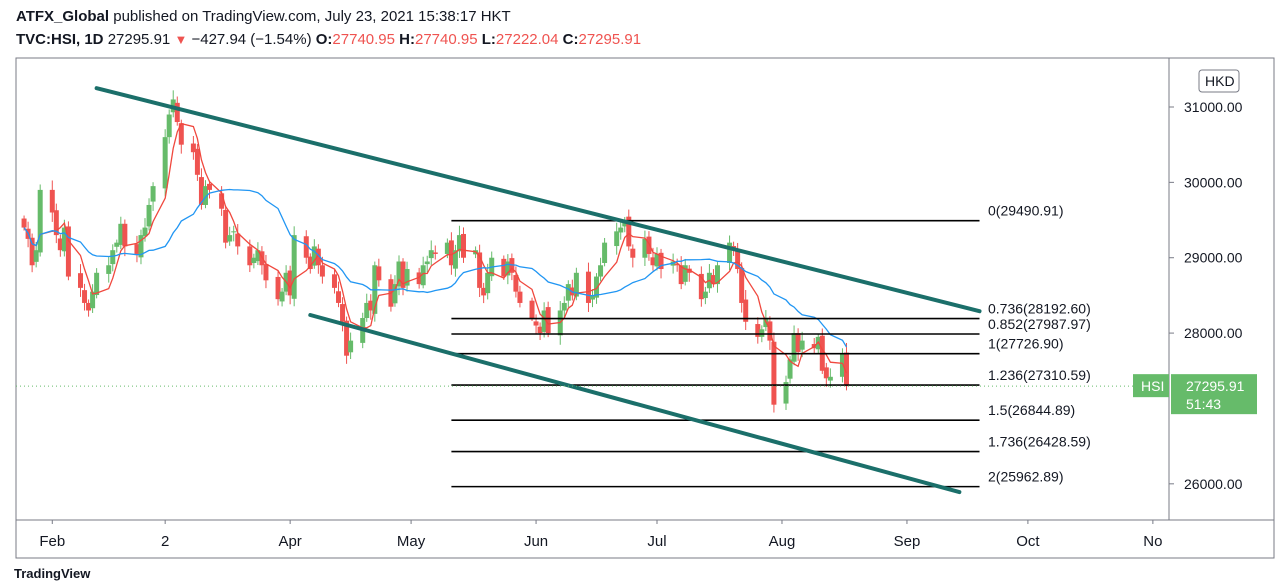  What do you see at coordinates (1026, 211) in the screenshot?
I see `fib-level-label: 0(29490.91)` at bounding box center [1026, 211].